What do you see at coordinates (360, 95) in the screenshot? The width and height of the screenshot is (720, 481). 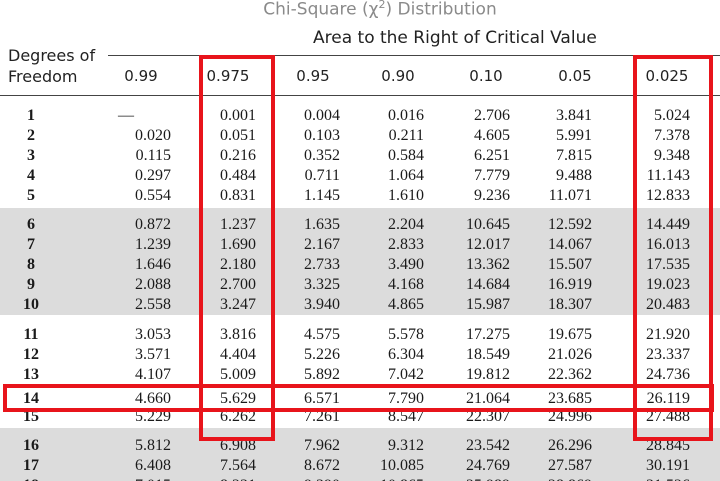 I see `column-header-rule` at bounding box center [360, 95].